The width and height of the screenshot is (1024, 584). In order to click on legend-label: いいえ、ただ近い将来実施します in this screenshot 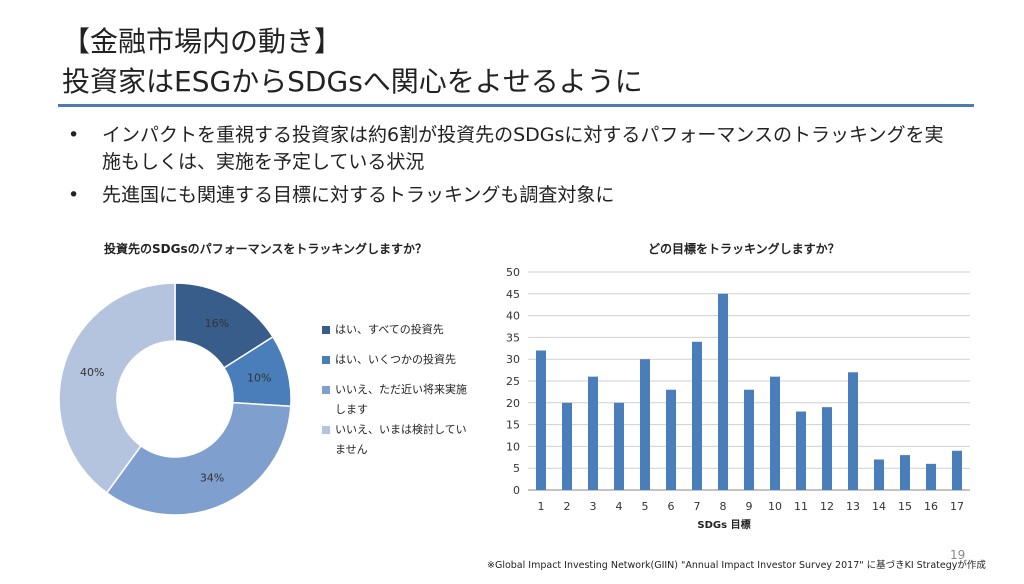, I will do `click(401, 399)`.